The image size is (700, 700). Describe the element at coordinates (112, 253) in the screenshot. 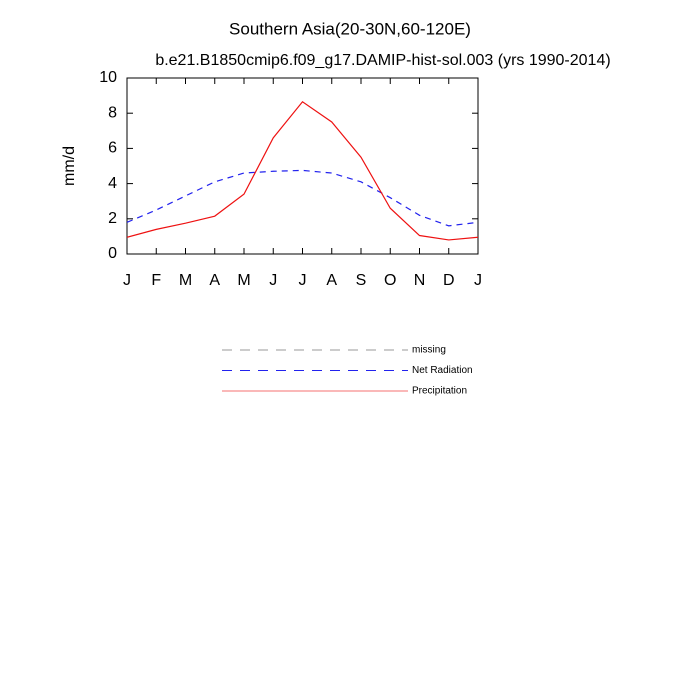

I see `y-tick-label: 0` at that location.